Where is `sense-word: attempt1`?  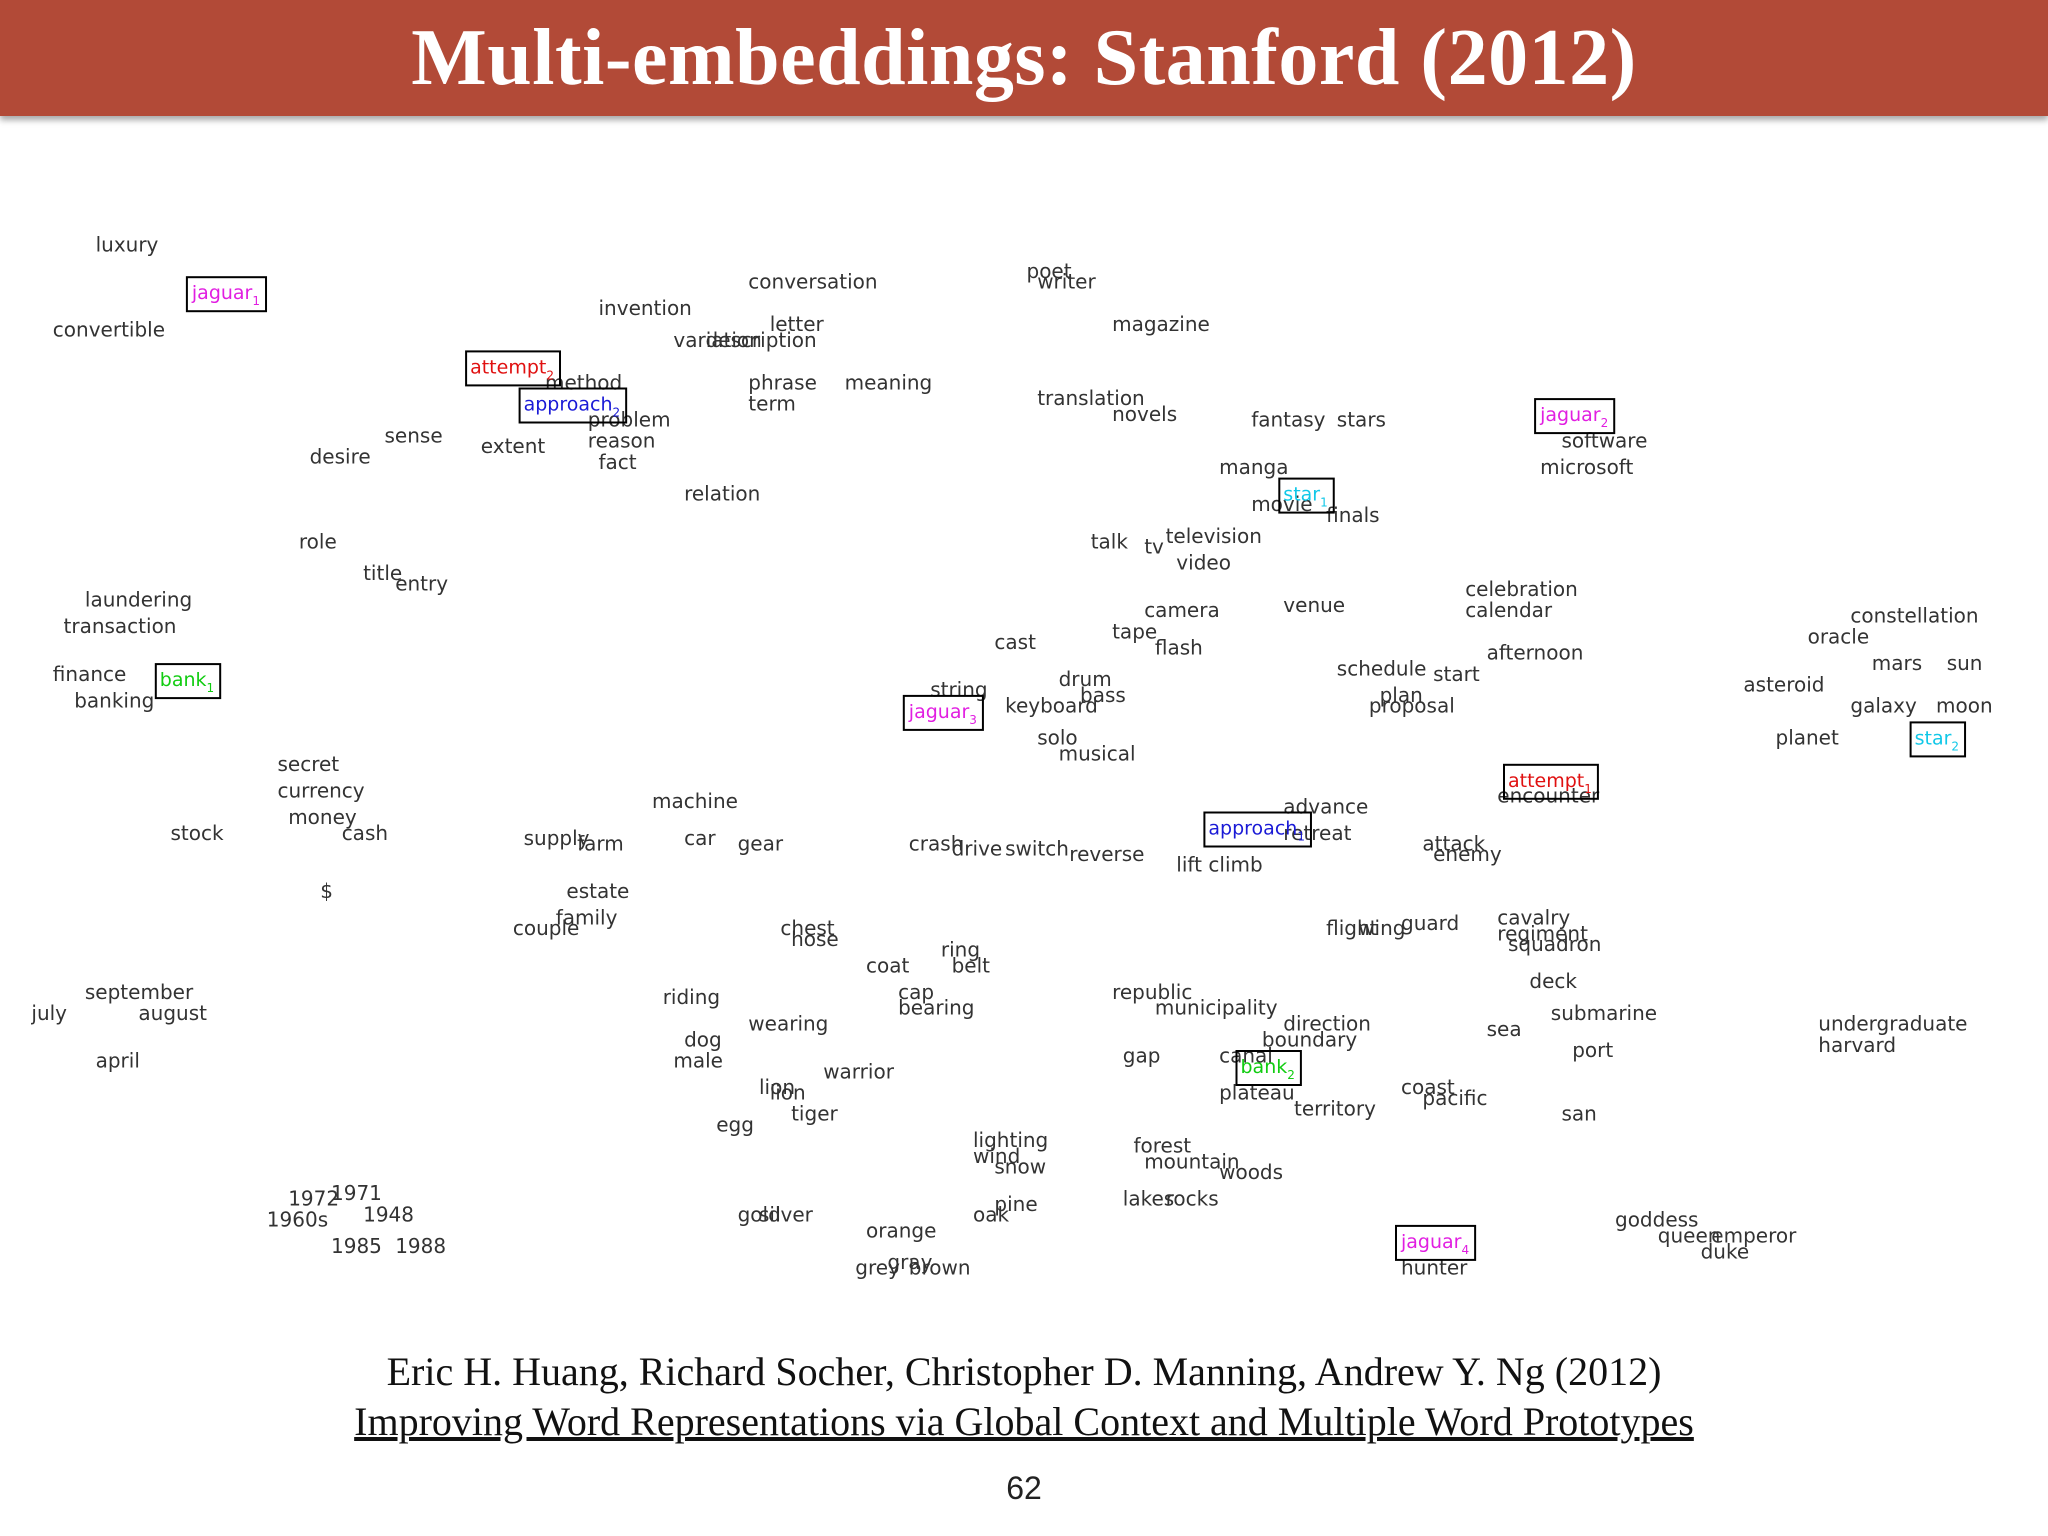
sense-word: attempt1 is located at coordinates (1550, 783).